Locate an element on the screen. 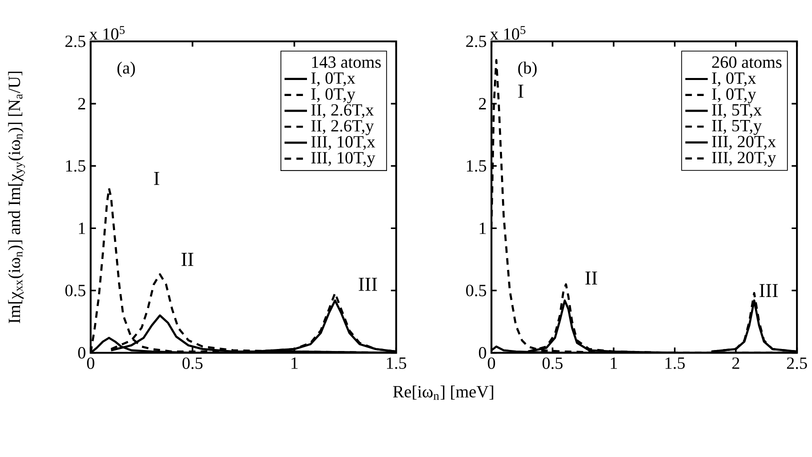  legend-title: 260 atoms is located at coordinates (747, 62).